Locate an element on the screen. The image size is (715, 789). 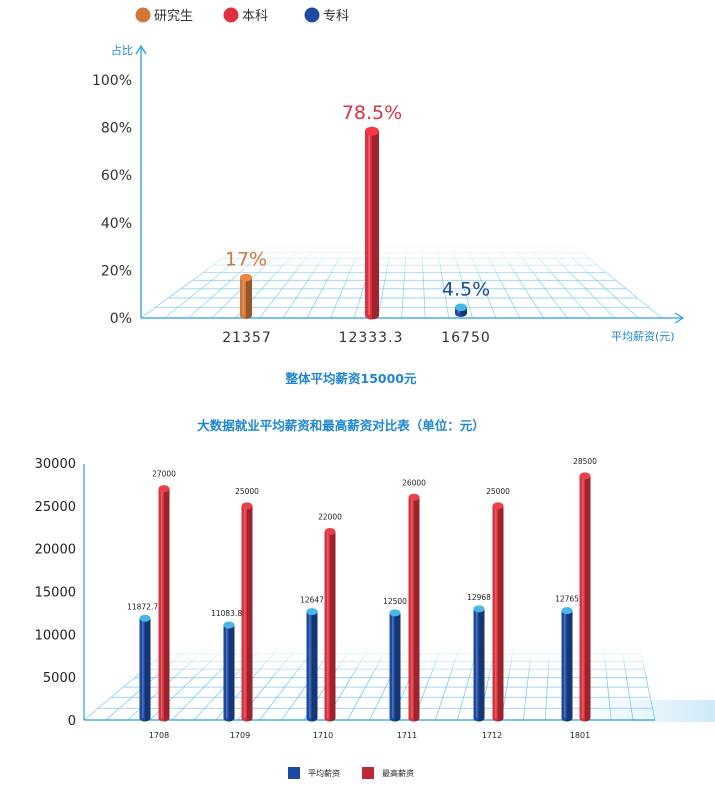
bar-平均薪资-1801 is located at coordinates (567, 664).